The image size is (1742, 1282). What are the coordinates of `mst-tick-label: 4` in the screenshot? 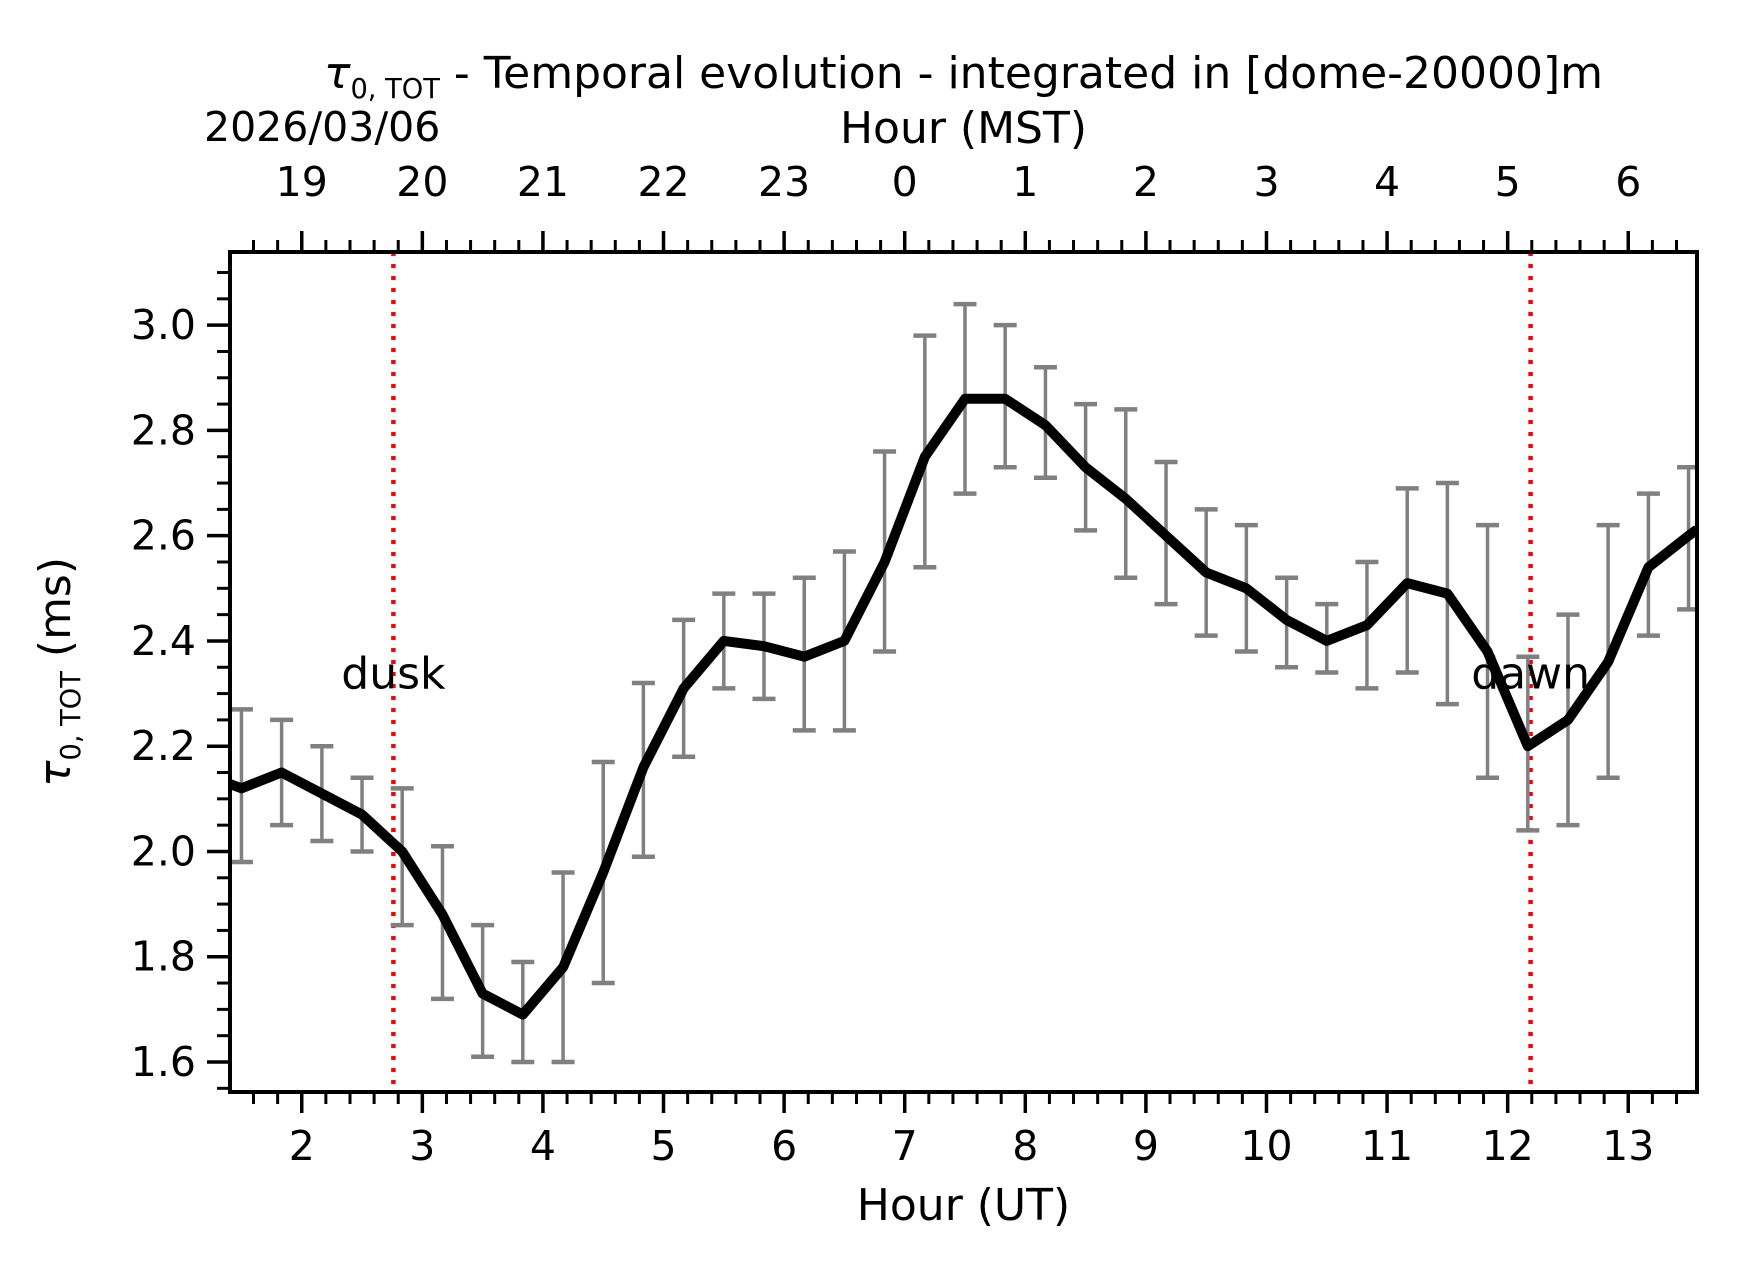 It's located at (1387, 182).